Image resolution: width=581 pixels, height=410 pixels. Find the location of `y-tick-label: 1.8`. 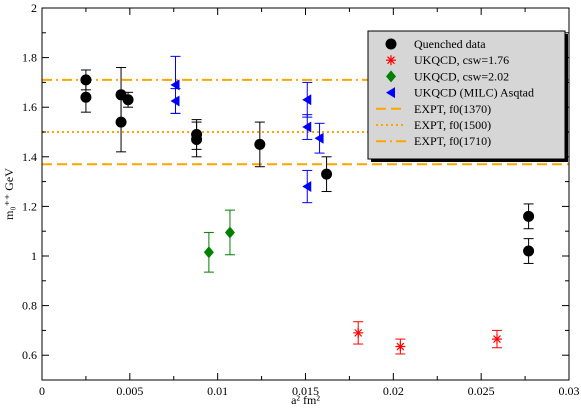

y-tick-label: 1.8 is located at coordinates (29, 58).